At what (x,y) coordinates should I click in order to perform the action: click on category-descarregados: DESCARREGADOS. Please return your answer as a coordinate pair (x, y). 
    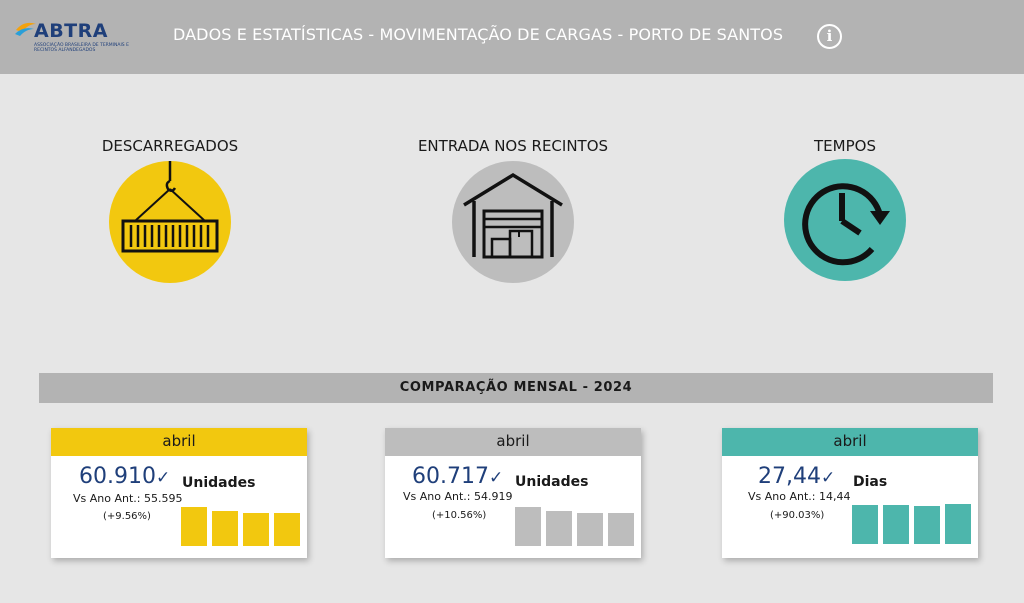
    Looking at the image, I should click on (170, 146).